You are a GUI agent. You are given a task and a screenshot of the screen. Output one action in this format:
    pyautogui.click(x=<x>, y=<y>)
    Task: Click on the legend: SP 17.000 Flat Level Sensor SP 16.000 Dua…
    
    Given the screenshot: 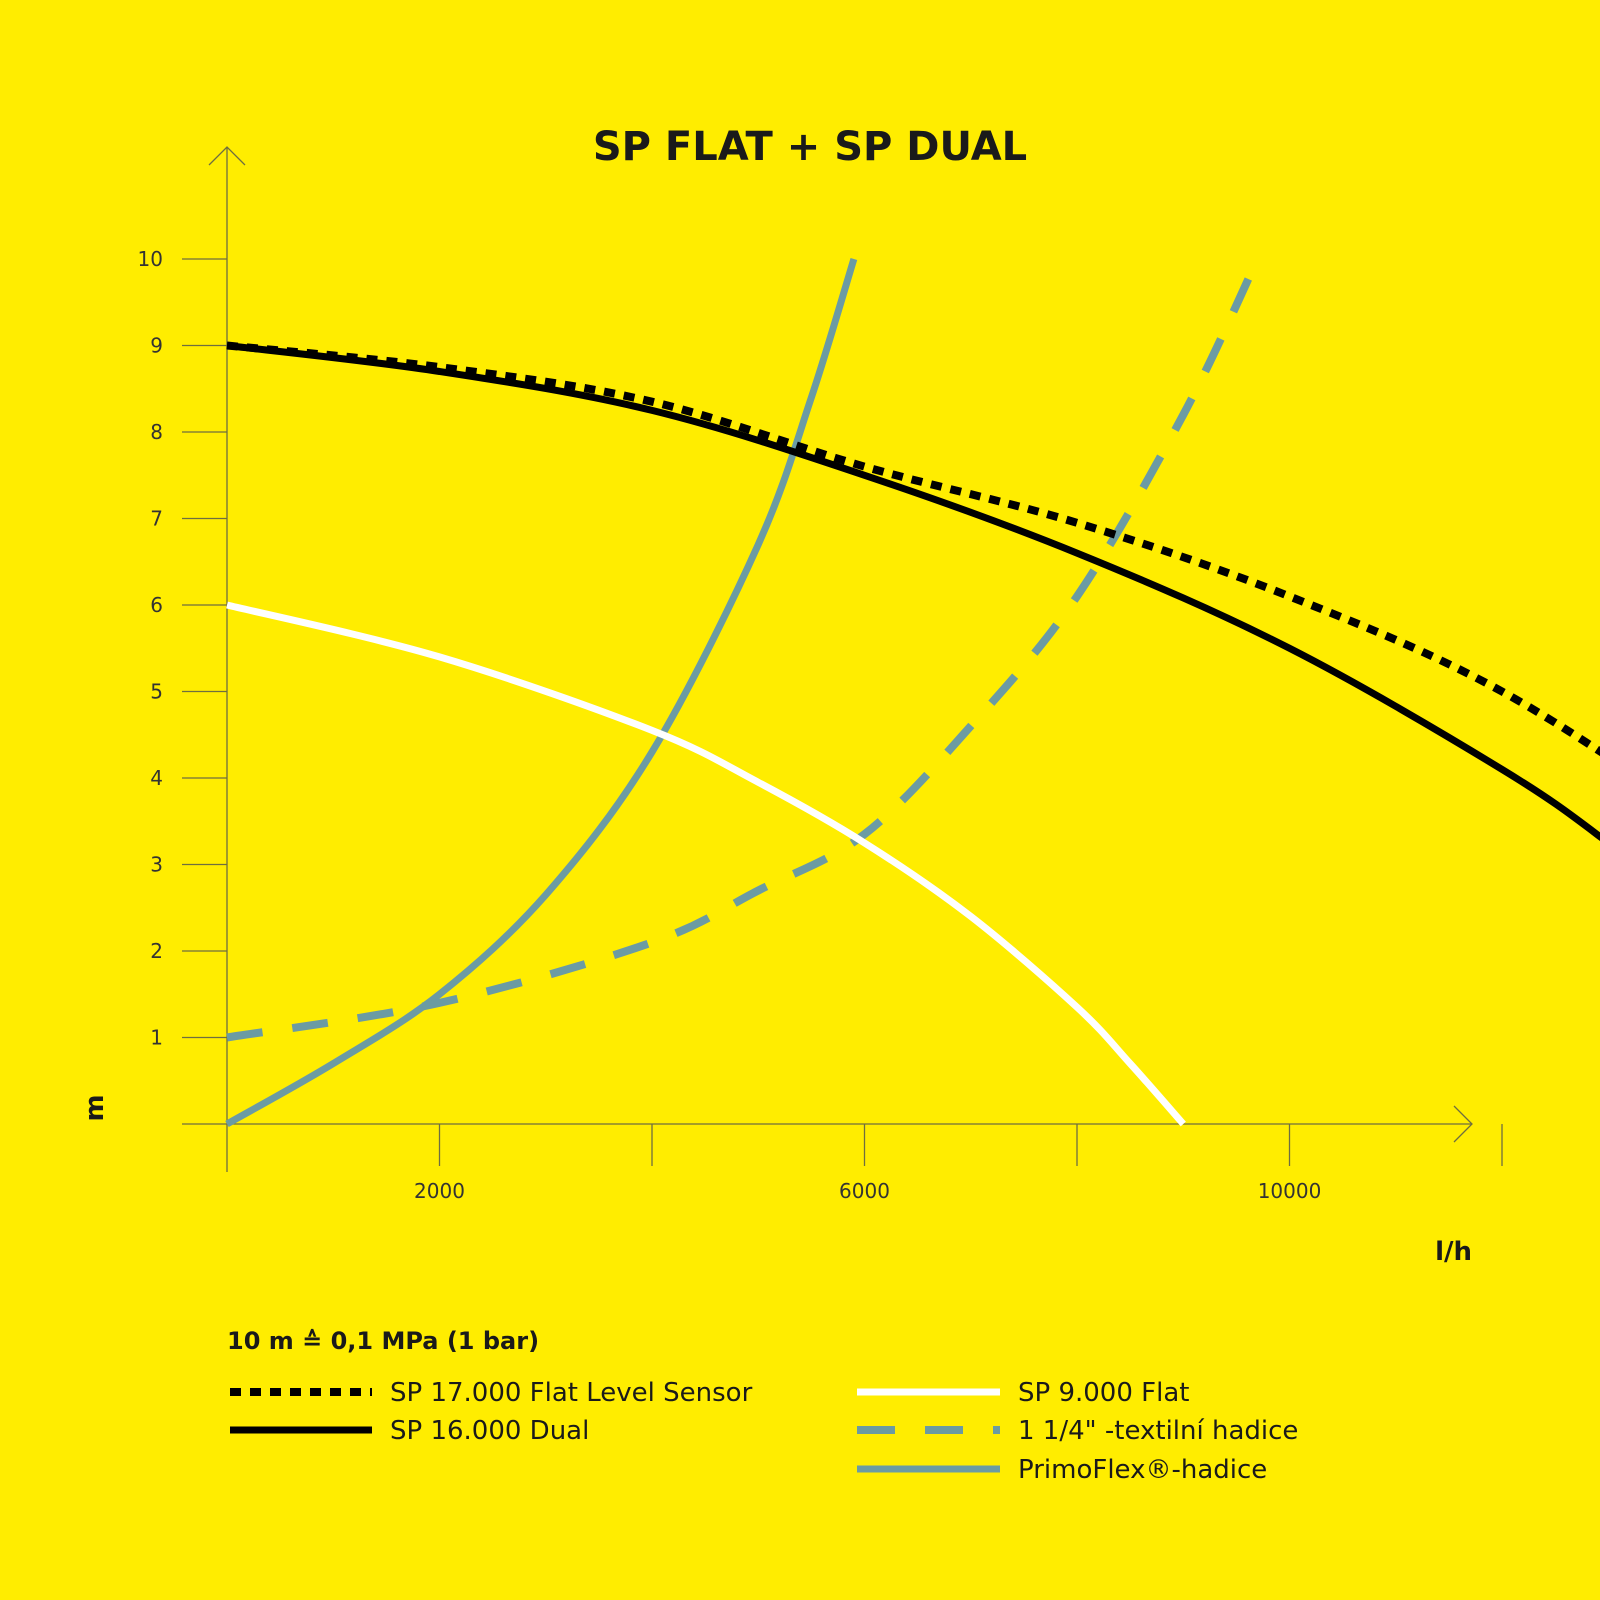 What is the action you would take?
    pyautogui.click(x=764, y=1431)
    